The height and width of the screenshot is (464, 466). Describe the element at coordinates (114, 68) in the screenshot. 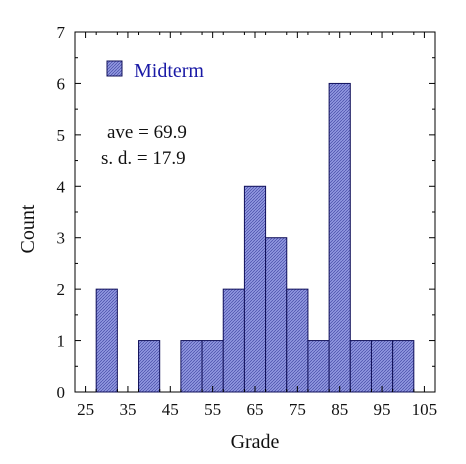

I see `legend-swatch` at that location.